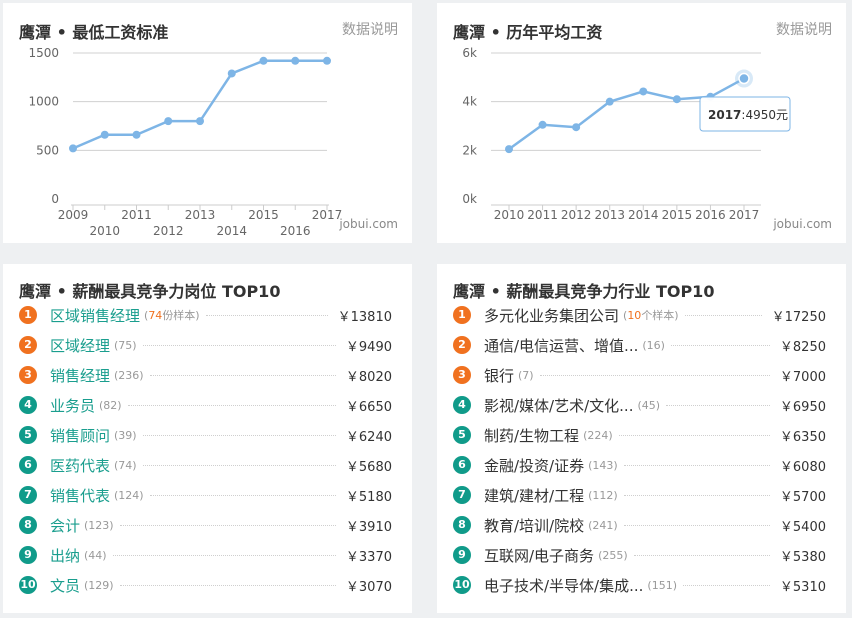 The height and width of the screenshot is (618, 852). Describe the element at coordinates (80, 465) in the screenshot. I see `job-name: 医药代表` at that location.